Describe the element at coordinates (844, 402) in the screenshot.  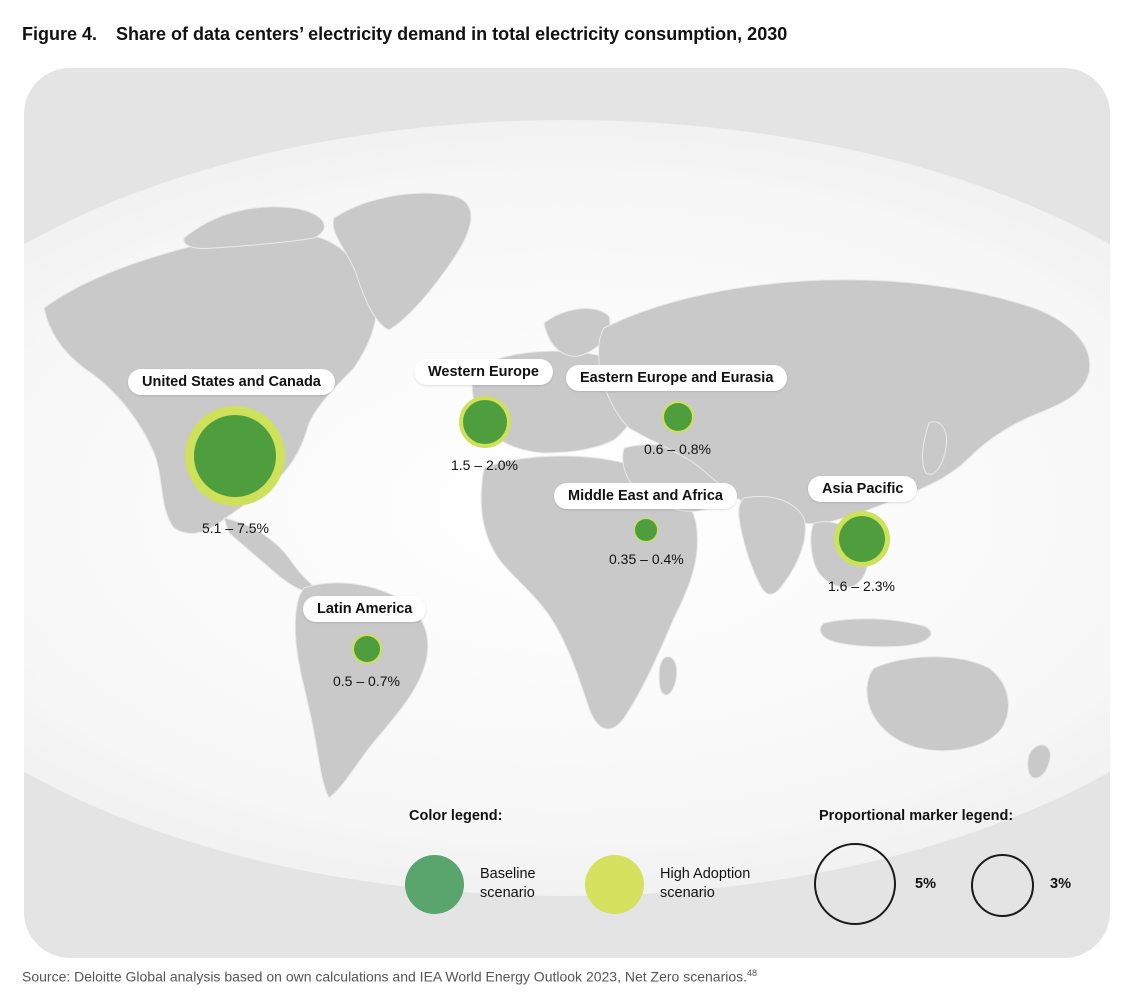
I see `land-asia` at that location.